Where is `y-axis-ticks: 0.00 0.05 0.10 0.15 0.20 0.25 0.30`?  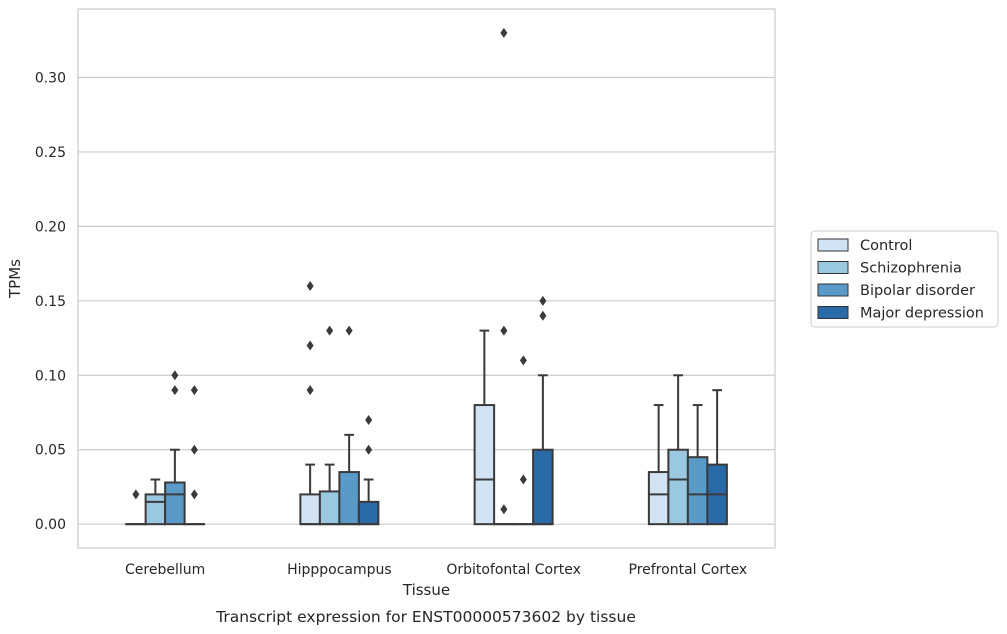
y-axis-ticks: 0.00 0.05 0.10 0.15 0.20 0.25 0.30 is located at coordinates (50, 301).